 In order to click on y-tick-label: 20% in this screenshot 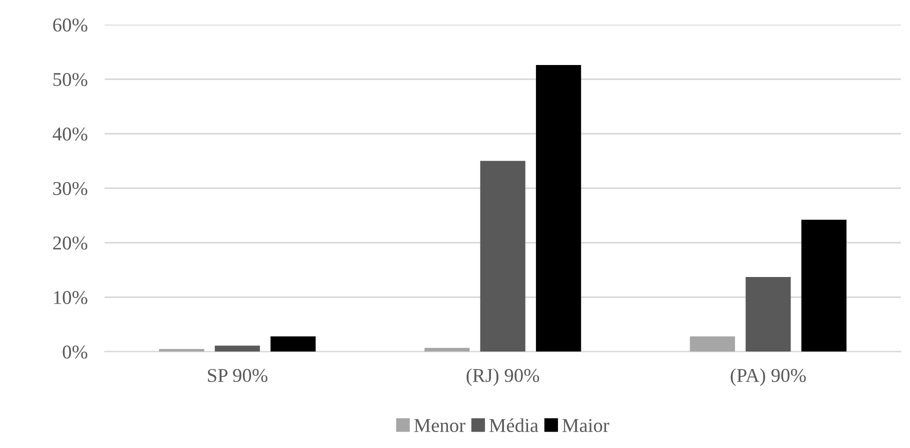, I will do `click(70, 243)`.